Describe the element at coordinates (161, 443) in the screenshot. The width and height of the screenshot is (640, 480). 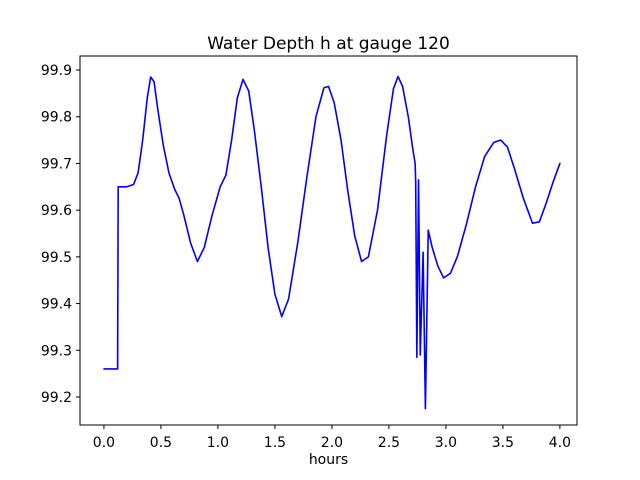
I see `x-tick-label: 0.5` at that location.